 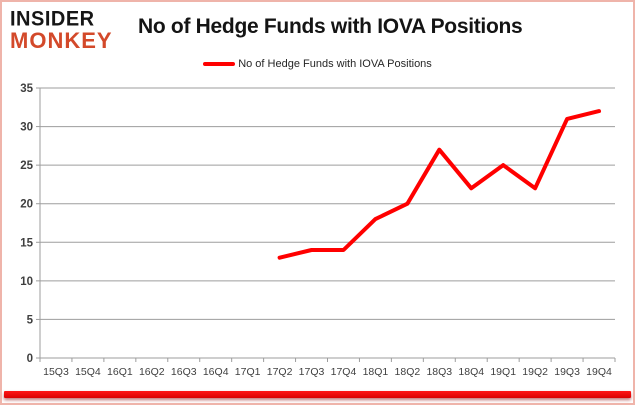 What do you see at coordinates (88, 372) in the screenshot?
I see `x-tick-label: 15Q4` at bounding box center [88, 372].